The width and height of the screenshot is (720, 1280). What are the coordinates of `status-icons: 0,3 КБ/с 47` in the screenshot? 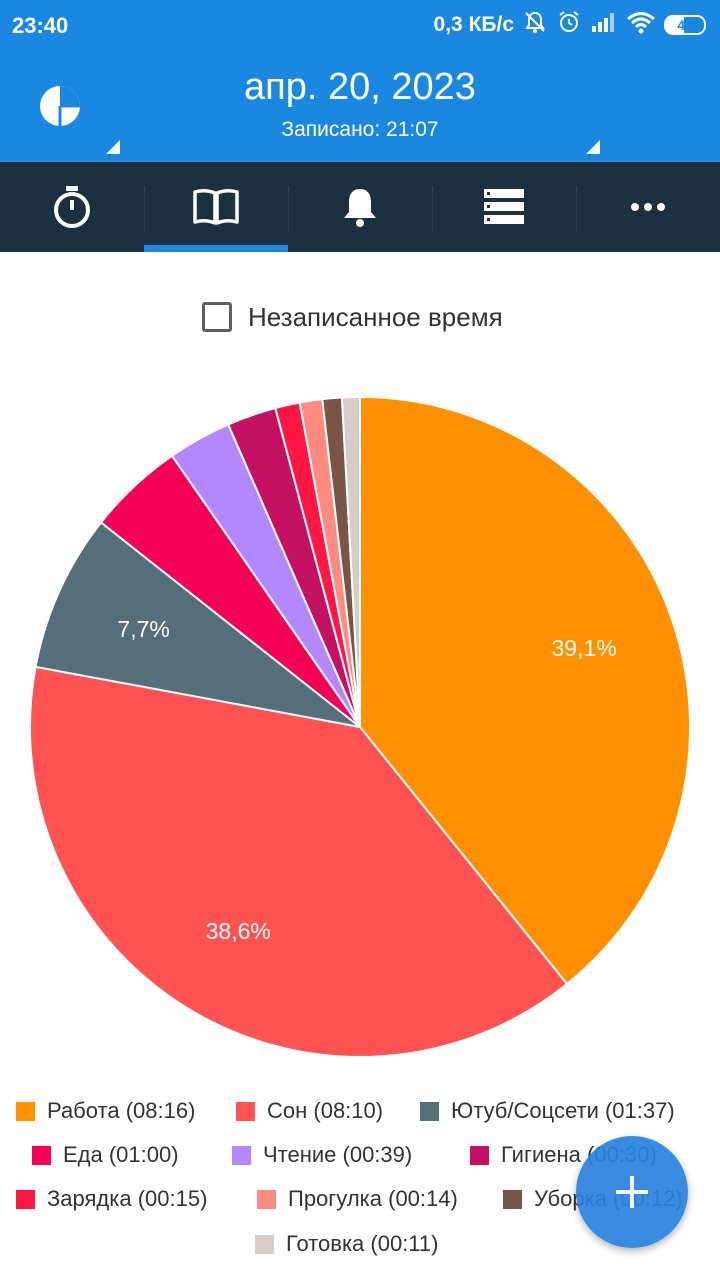 It's located at (570, 25).